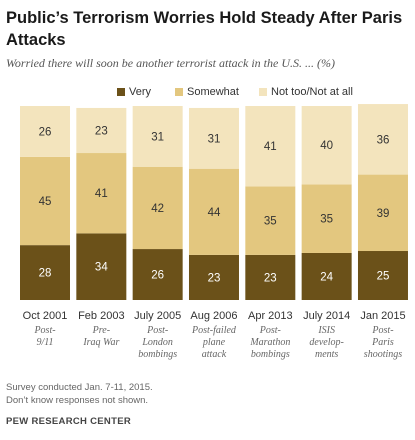  I want to click on legend-swatch-somewhat, so click(179, 92).